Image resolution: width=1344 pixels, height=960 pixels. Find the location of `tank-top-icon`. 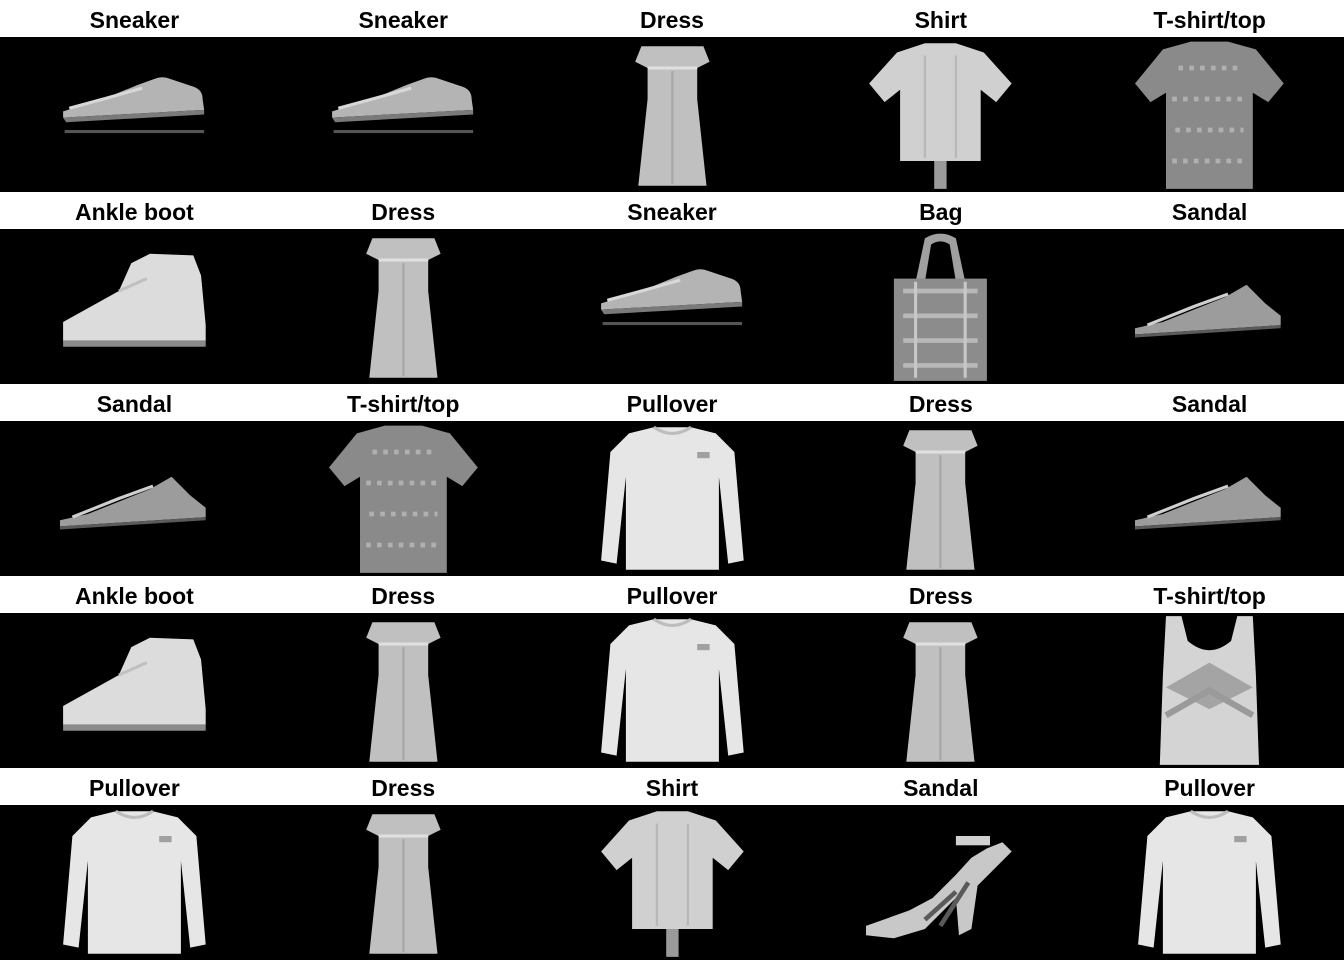

tank-top-icon is located at coordinates (1209, 690).